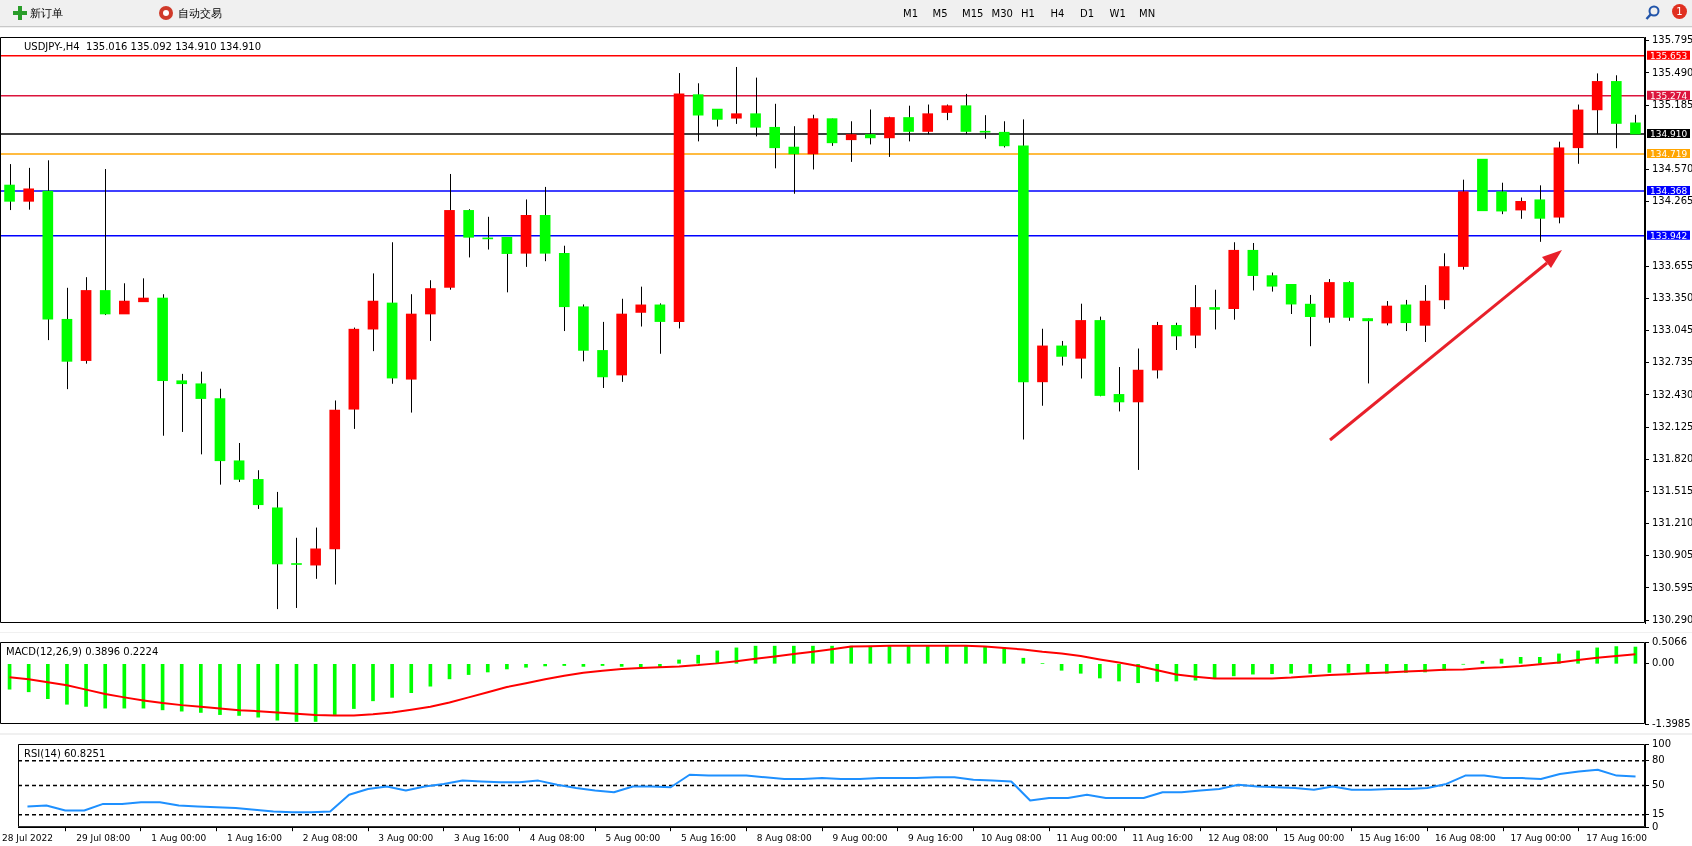 The height and width of the screenshot is (846, 1692). What do you see at coordinates (1671, 723) in the screenshot?
I see `y-tick-label: -1.3985` at bounding box center [1671, 723].